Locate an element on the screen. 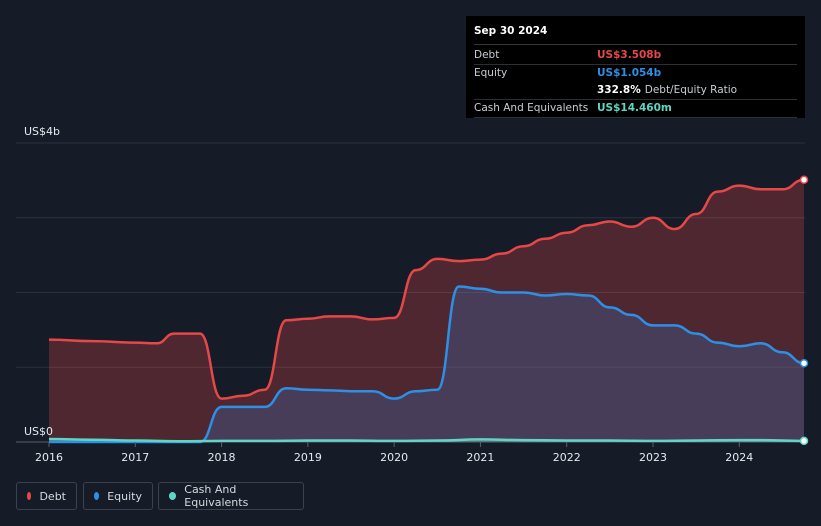 This screenshot has height=526, width=821. tooltip-date: Sep 30 2024 is located at coordinates (635, 33).